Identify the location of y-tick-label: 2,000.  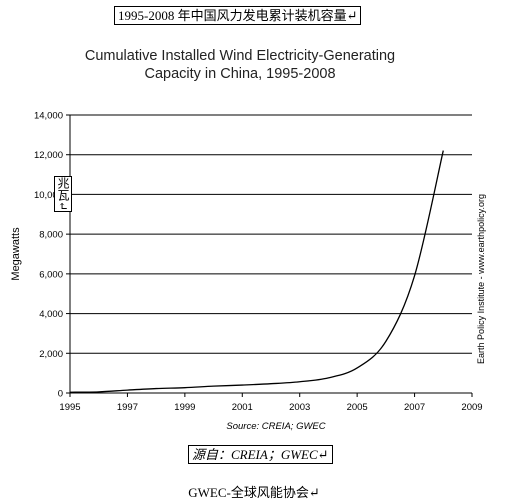
(51, 354).